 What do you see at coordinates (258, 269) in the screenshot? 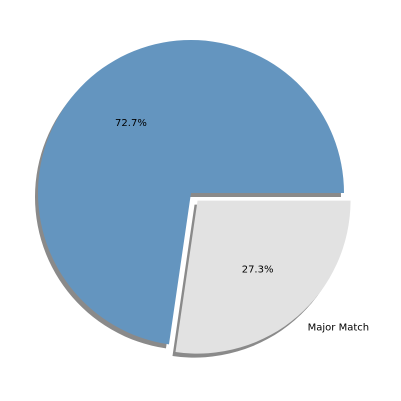
I see `pie-percent-label: 27.3%` at bounding box center [258, 269].